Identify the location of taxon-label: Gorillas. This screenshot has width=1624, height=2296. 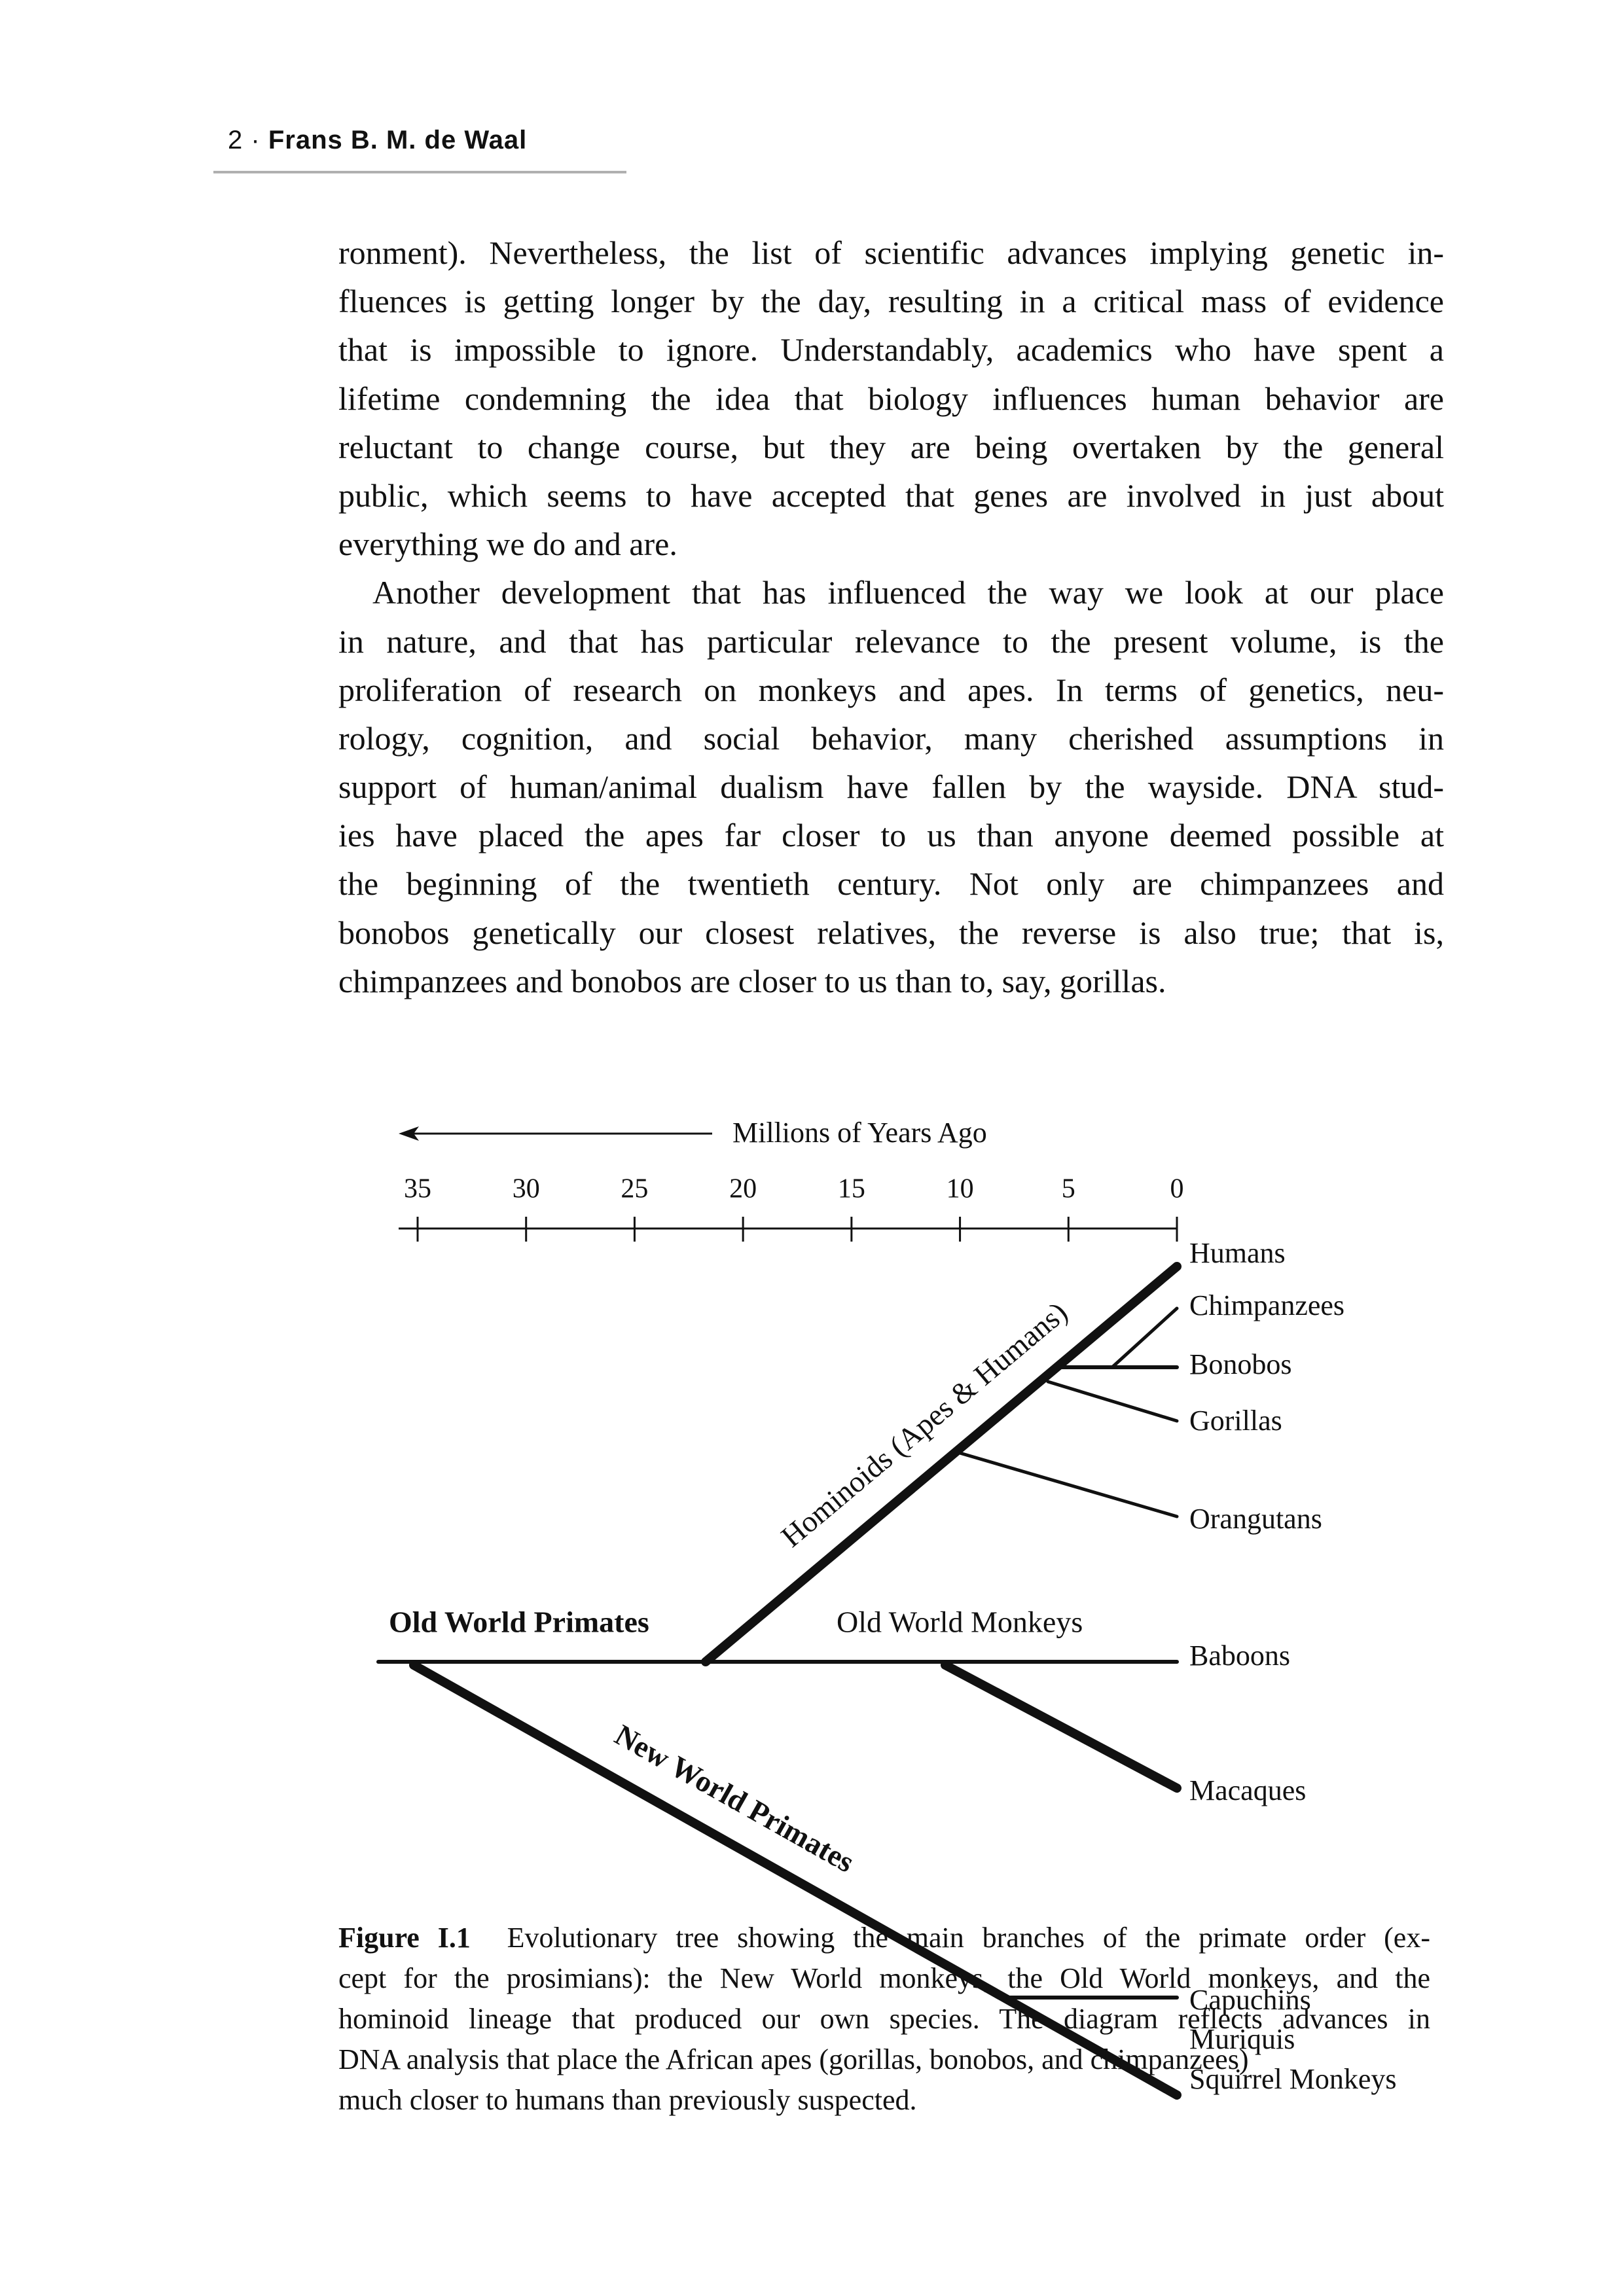
(1235, 1421).